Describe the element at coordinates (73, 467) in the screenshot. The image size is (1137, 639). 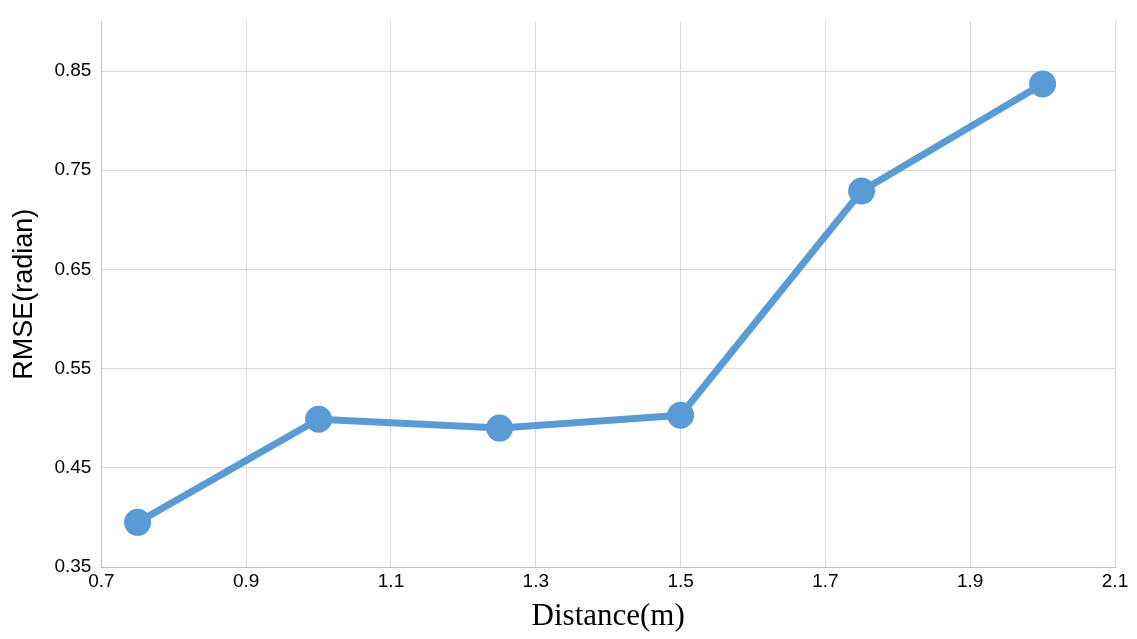
I see `y-tick-label: 0.45` at that location.